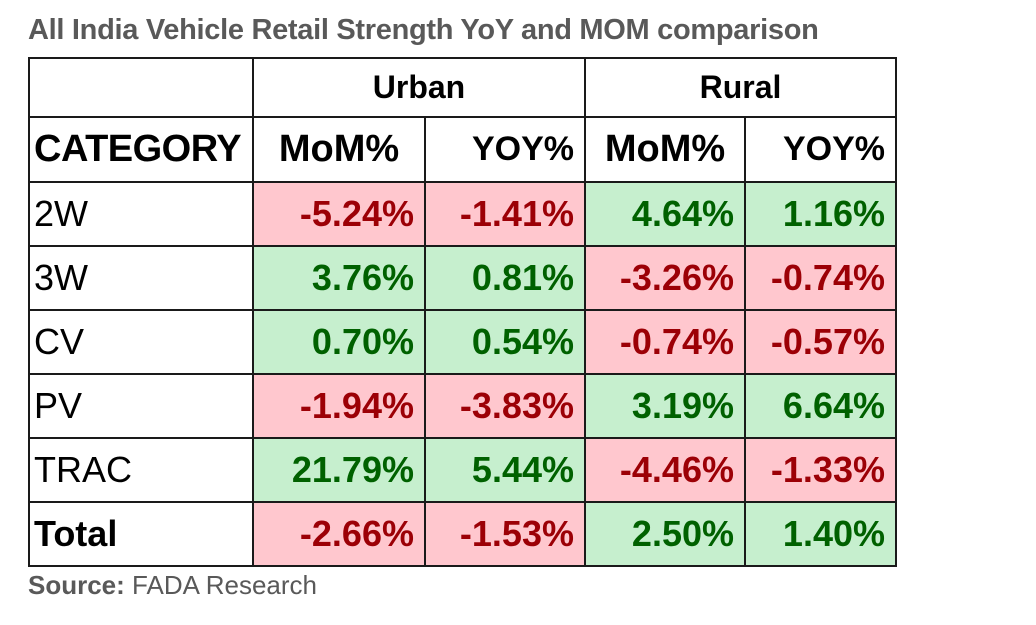  Describe the element at coordinates (505, 470) in the screenshot. I see `value-cell-urban-yoy: 5.44%` at that location.